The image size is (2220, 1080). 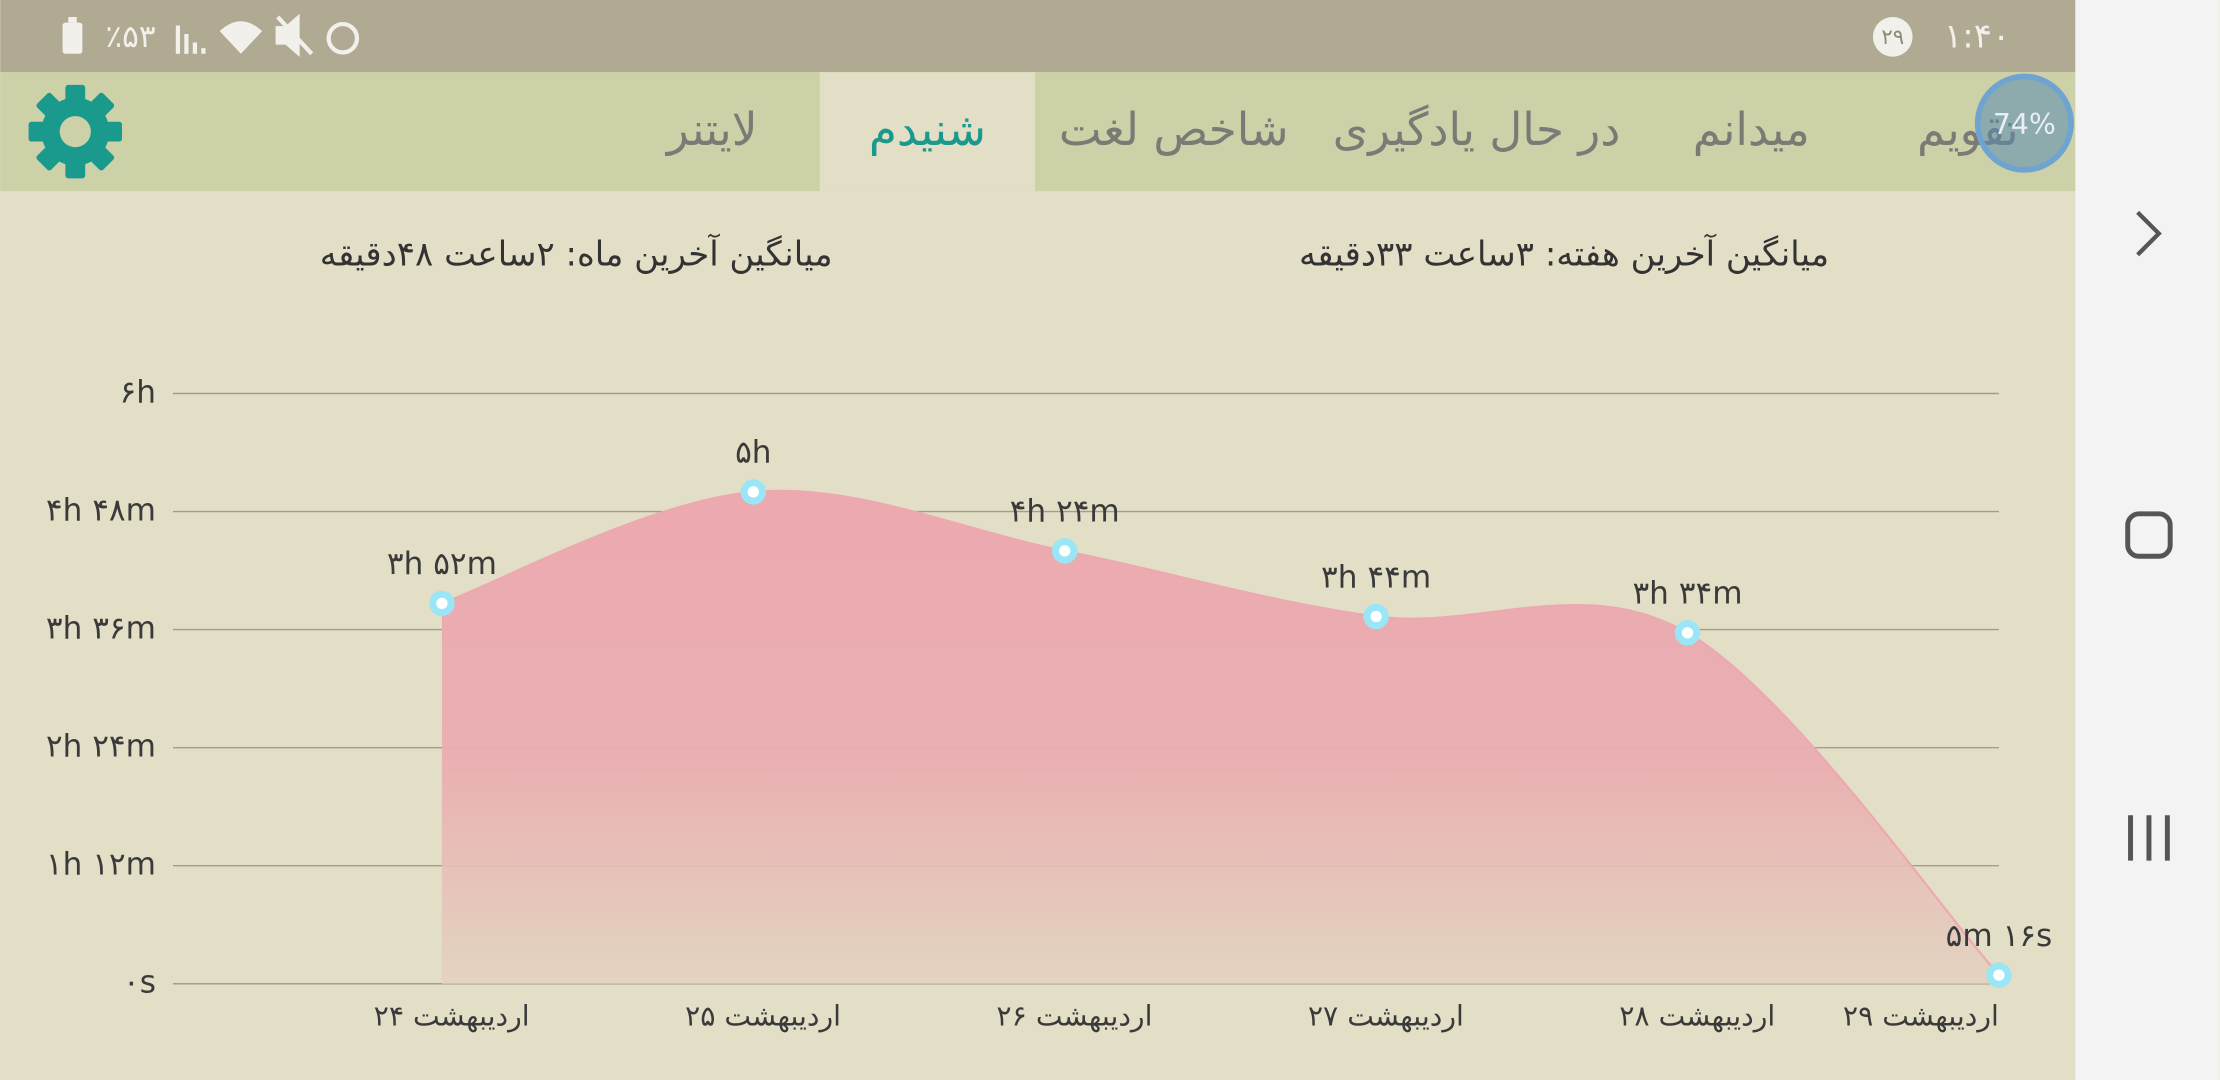 I want to click on battery-level: ٪۵۳, so click(x=130, y=37).